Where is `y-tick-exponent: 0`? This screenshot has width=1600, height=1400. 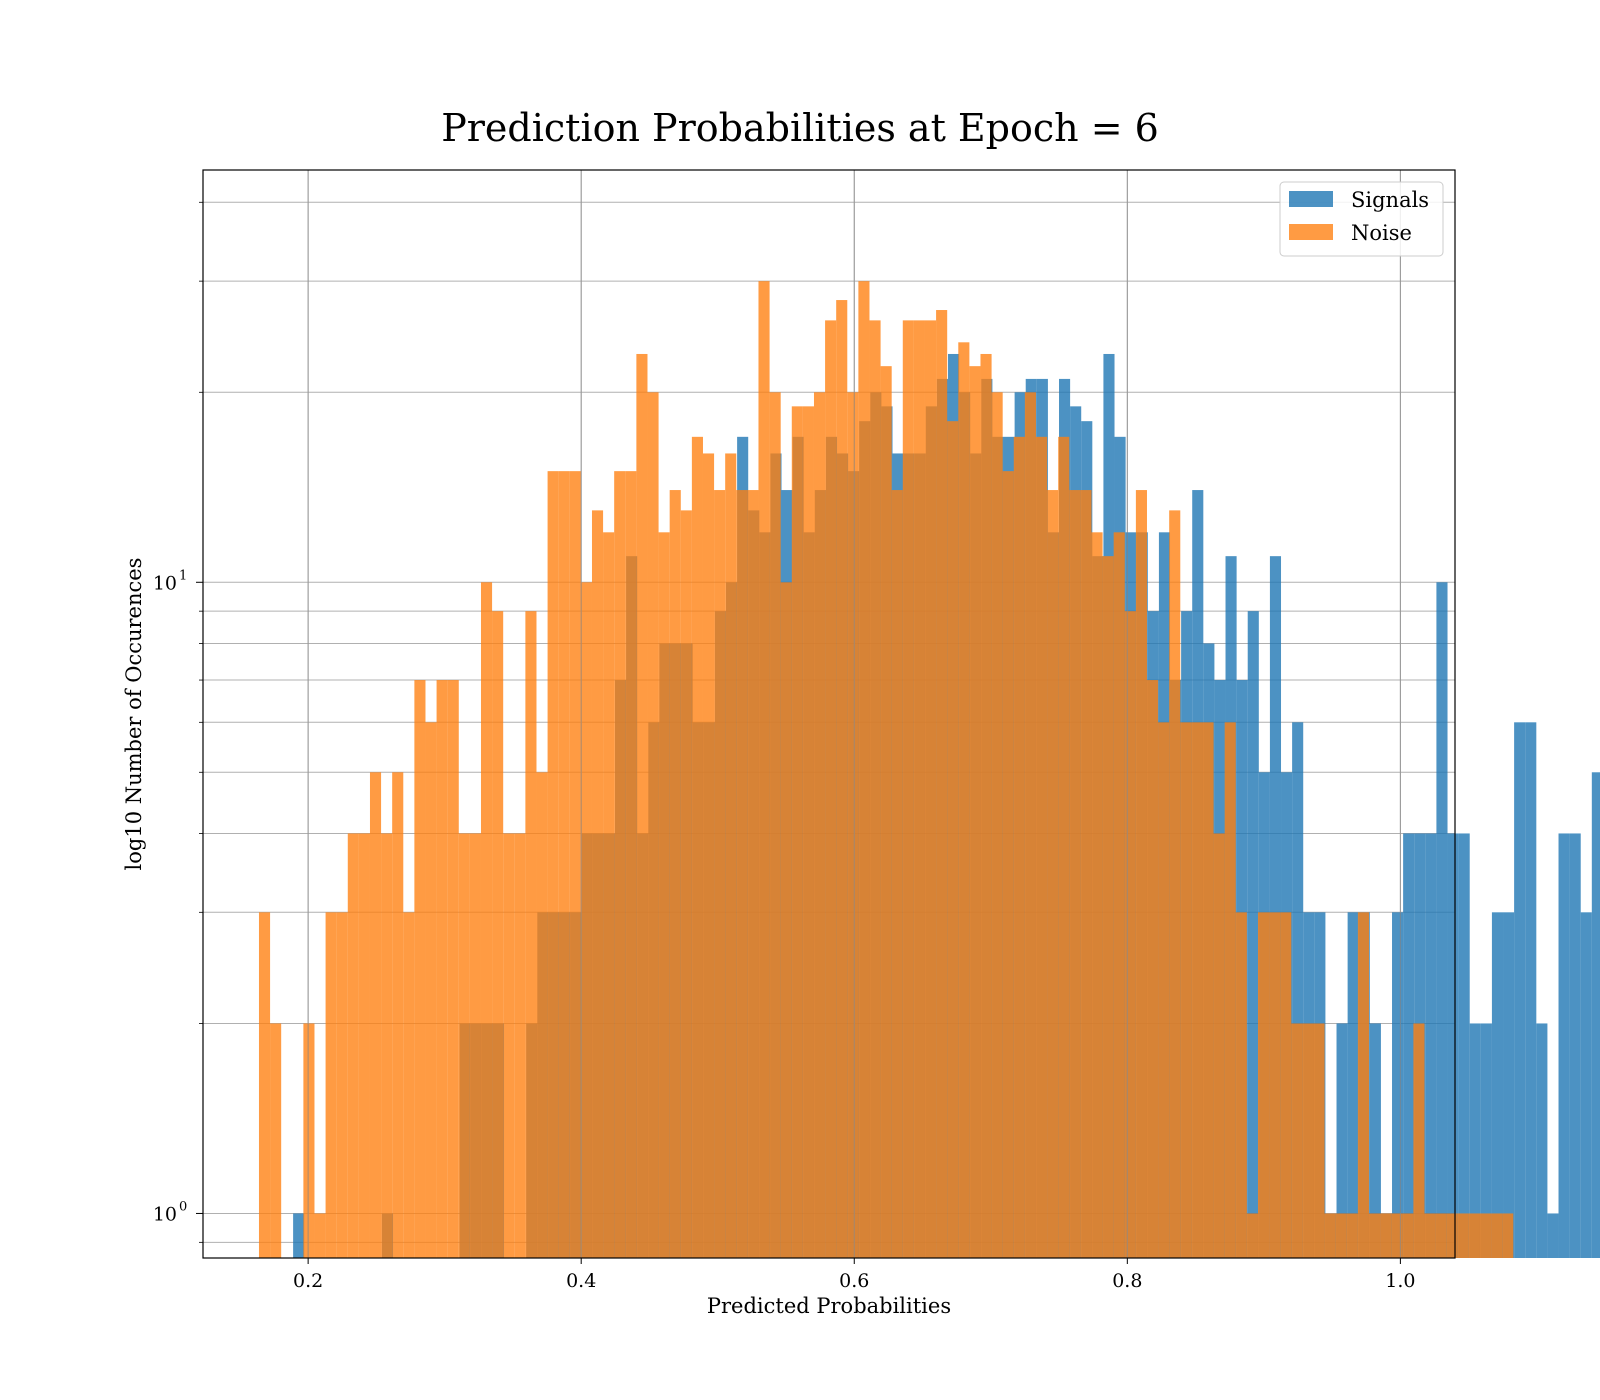 y-tick-exponent: 0 is located at coordinates (183, 1206).